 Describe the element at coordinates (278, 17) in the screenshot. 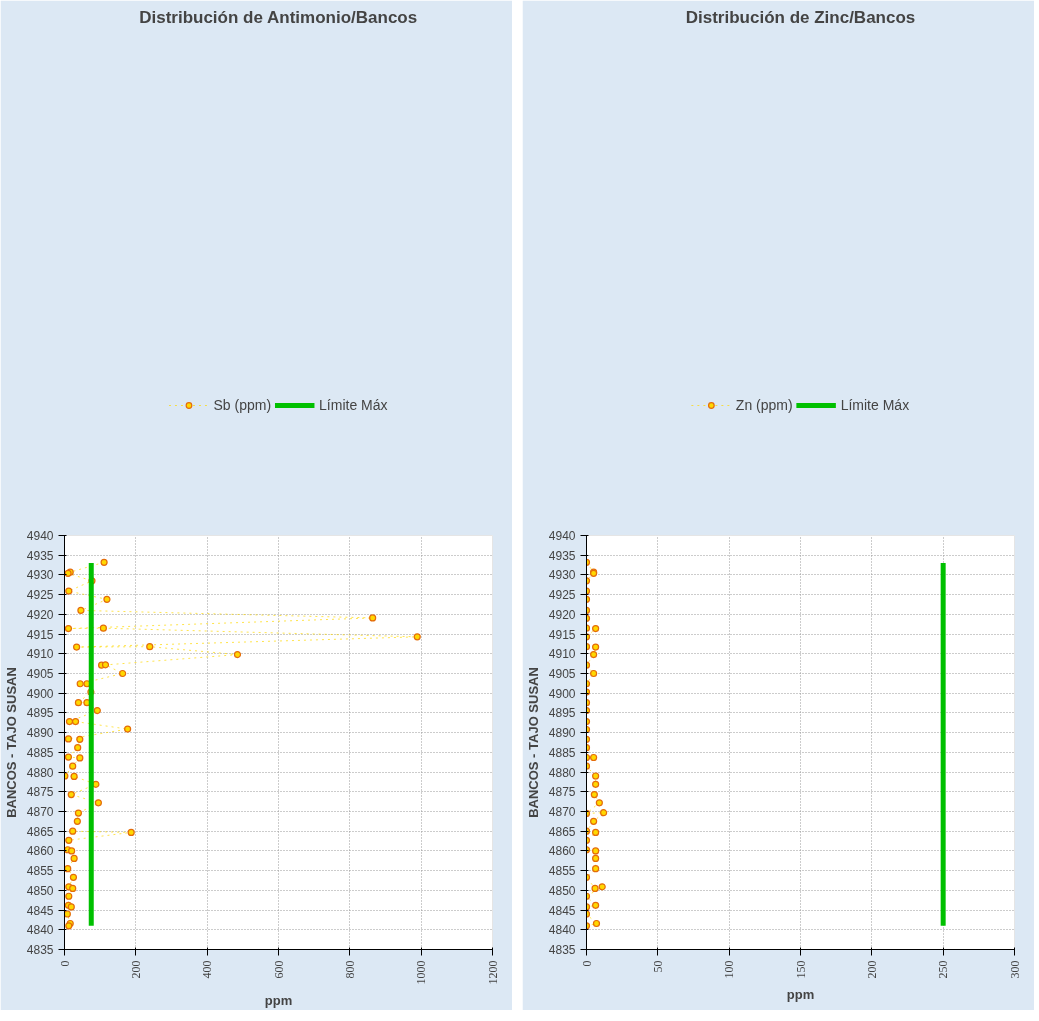

I see `chart-title: Distribución de Antimonio/Bancos` at that location.